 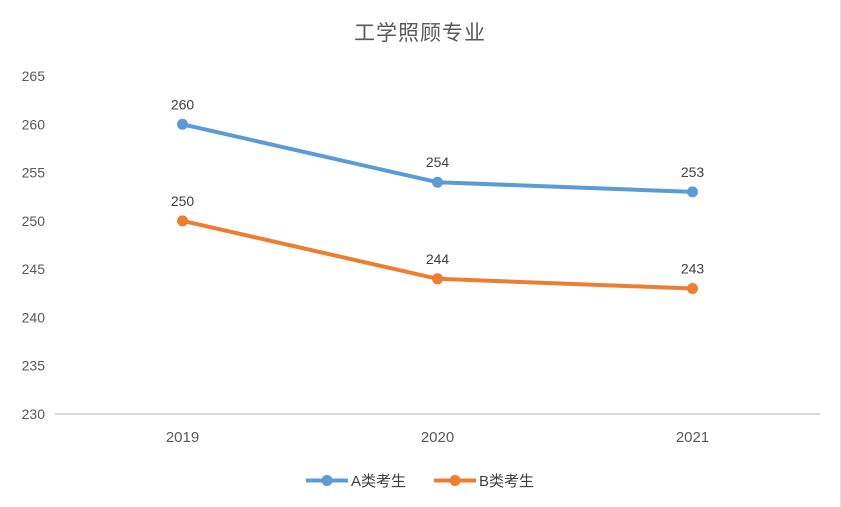 What do you see at coordinates (420, 33) in the screenshot?
I see `chart-title: 工学照顾专业` at bounding box center [420, 33].